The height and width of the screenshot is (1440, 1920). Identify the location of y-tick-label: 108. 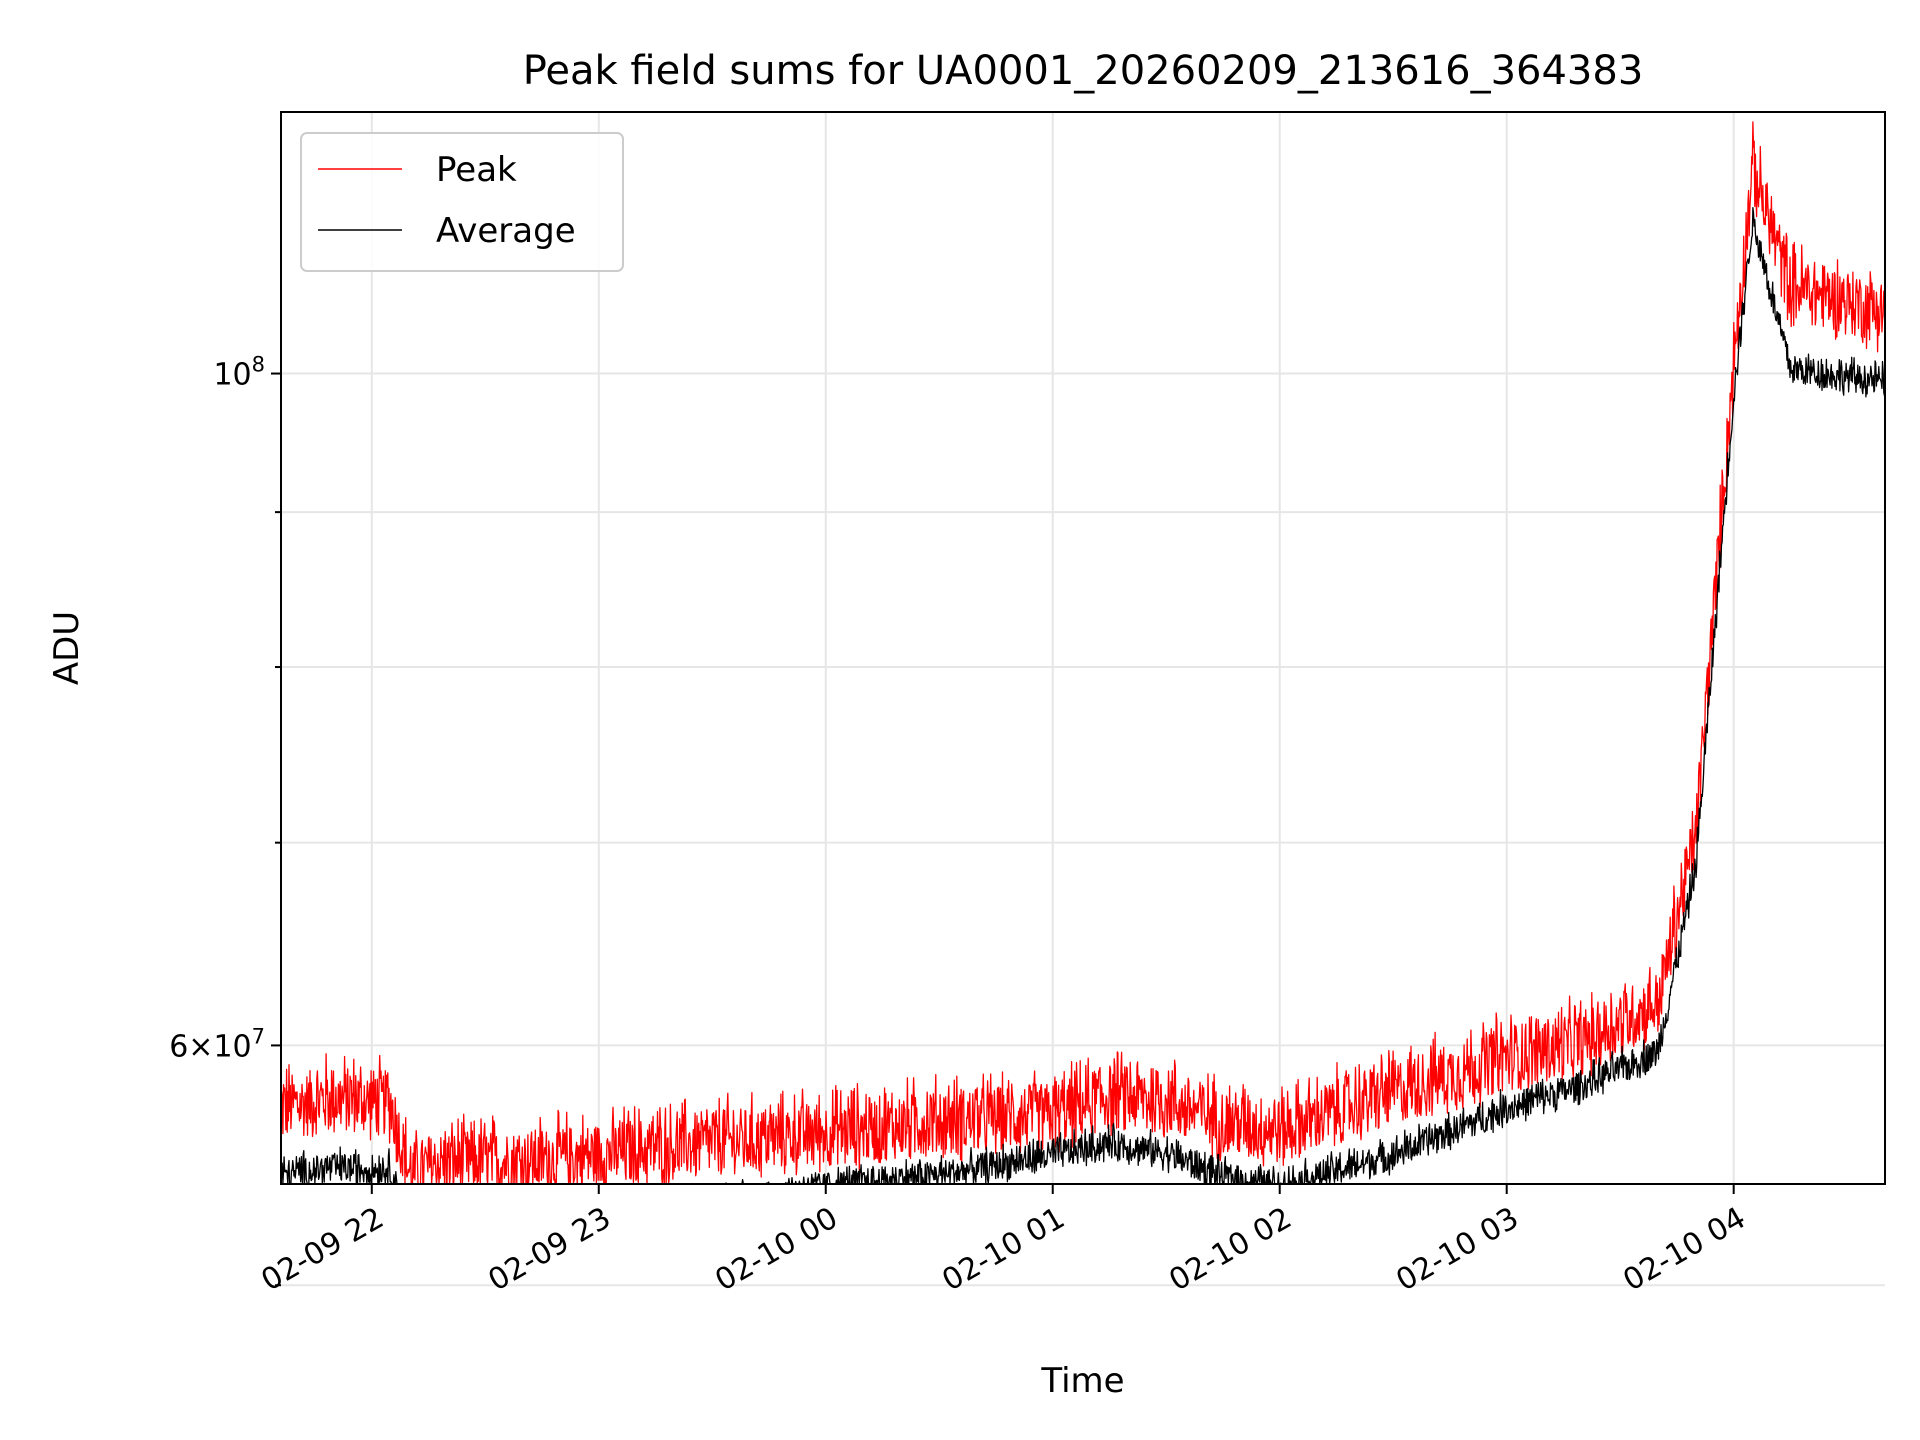
(239, 373).